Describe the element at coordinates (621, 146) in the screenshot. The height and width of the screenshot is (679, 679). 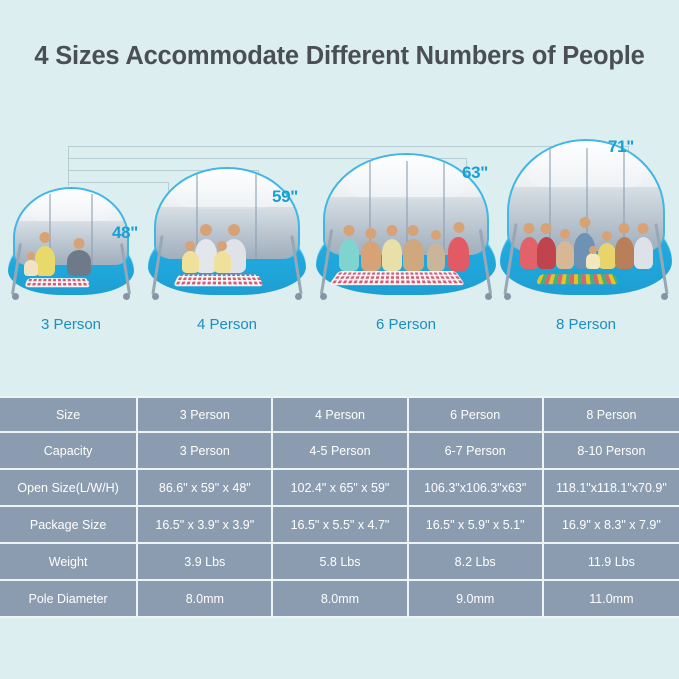
I see `height-callout-71: 71"` at that location.